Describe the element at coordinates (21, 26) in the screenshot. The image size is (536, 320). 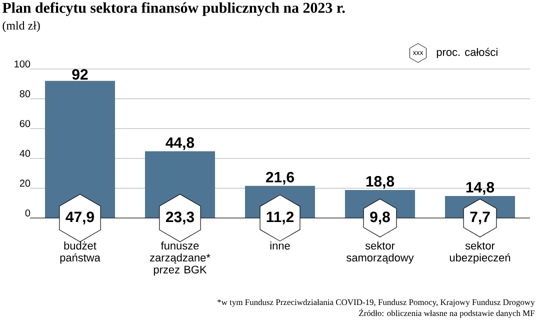
I see `chart-subtitle: (mld zł)` at that location.